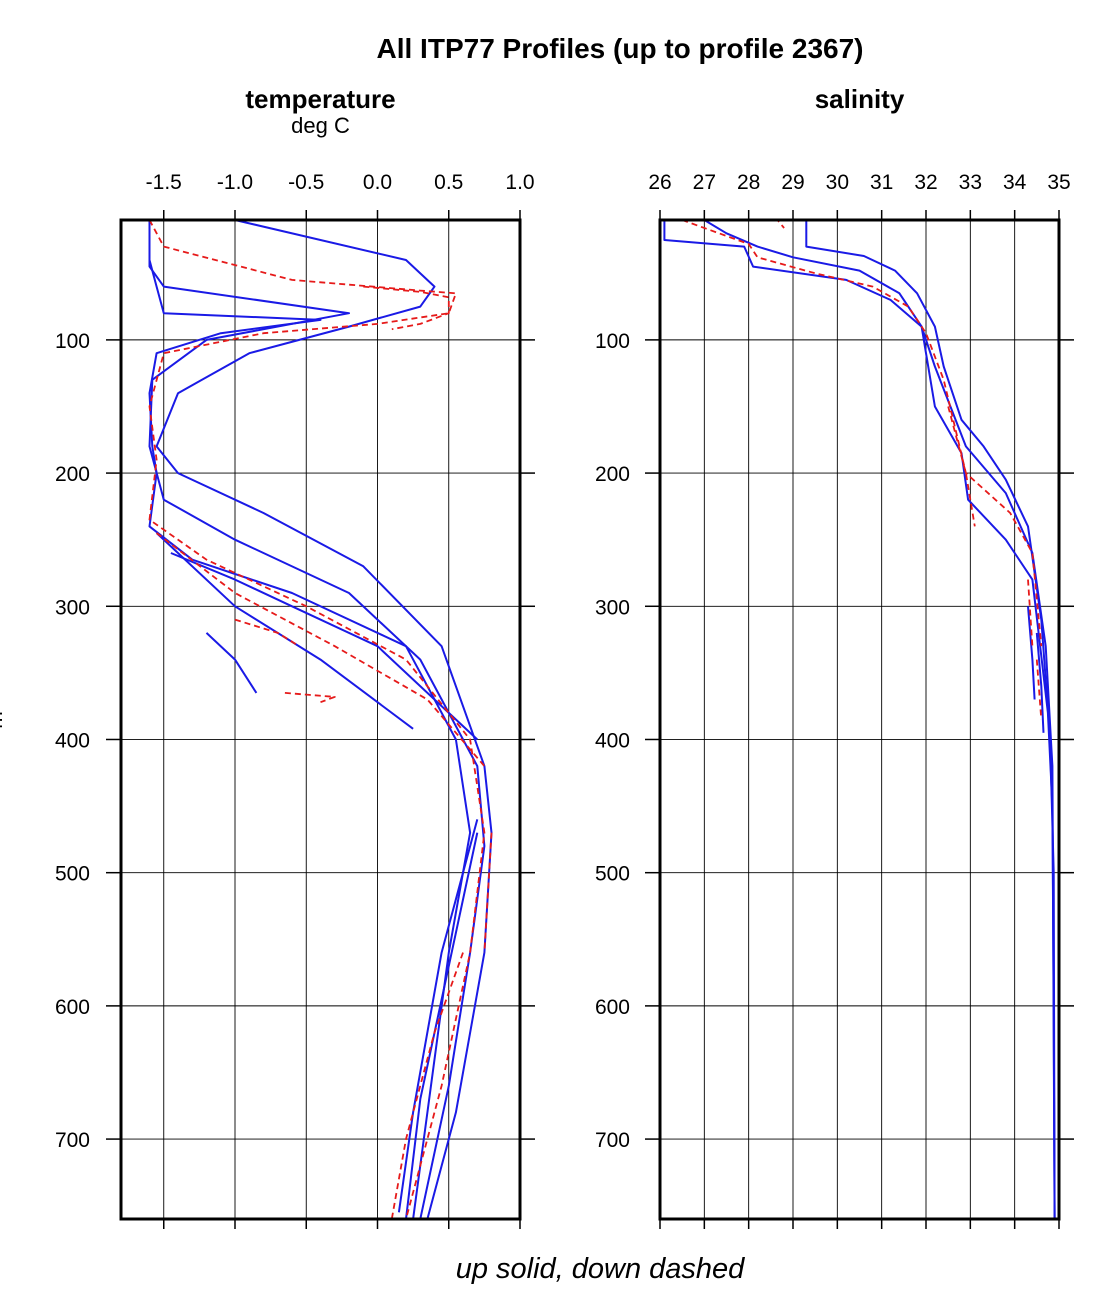 The image size is (1100, 1300). Describe the element at coordinates (448, 182) in the screenshot. I see `temperature-x-tick-label: 0.5` at that location.